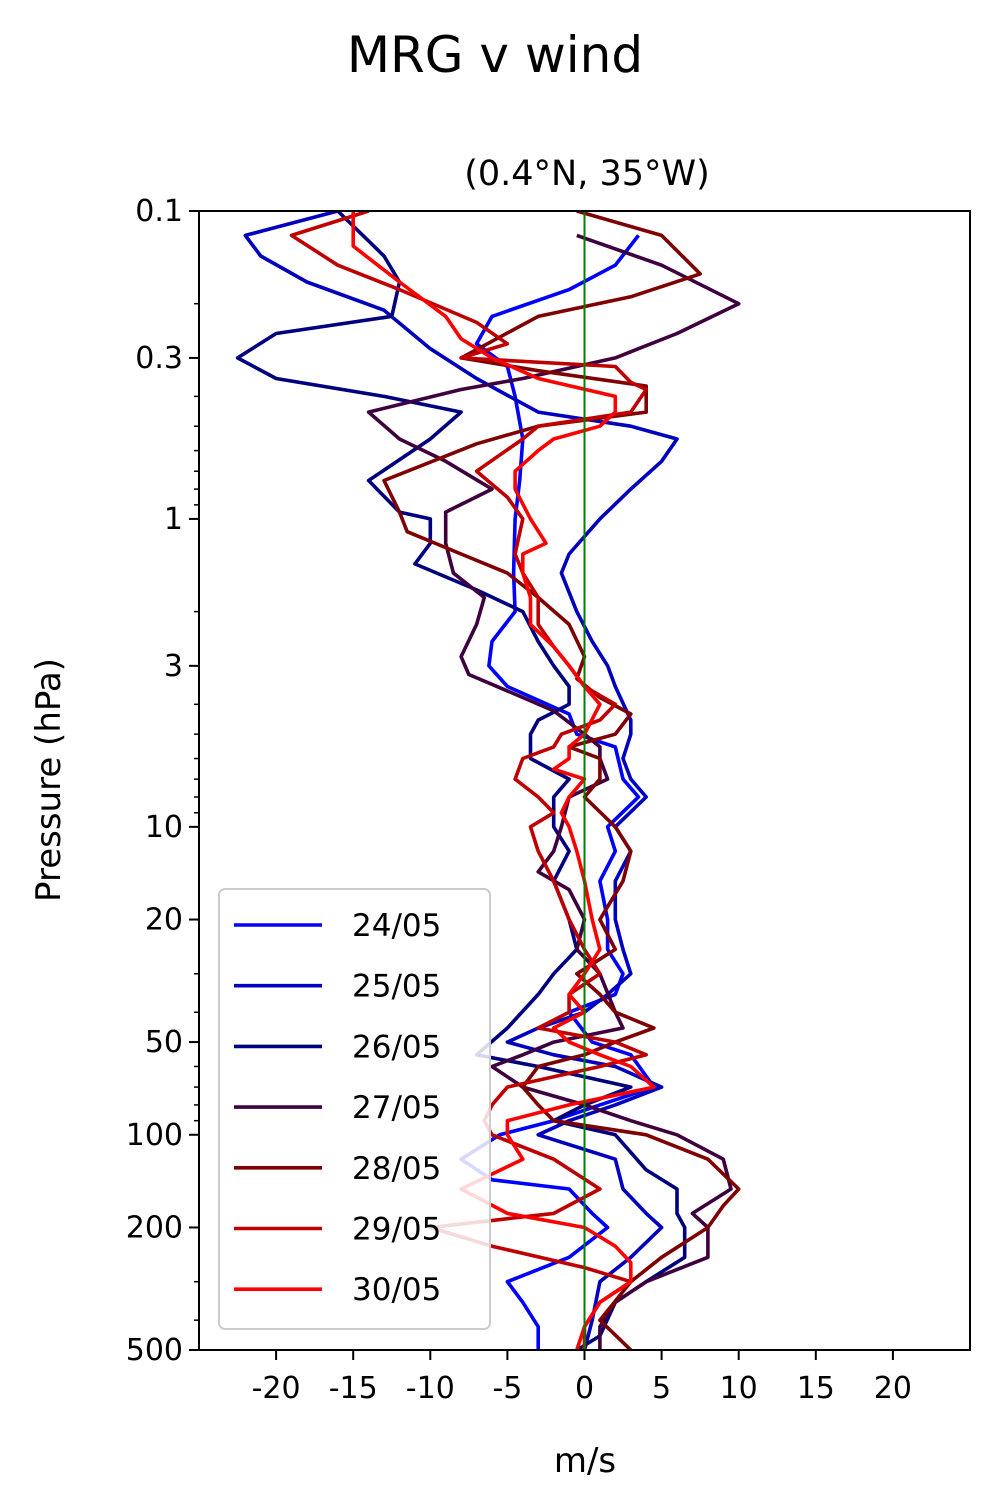 Image resolution: width=990 pixels, height=1500 pixels. What do you see at coordinates (154, 1227) in the screenshot?
I see `y-tick-label: 200` at bounding box center [154, 1227].